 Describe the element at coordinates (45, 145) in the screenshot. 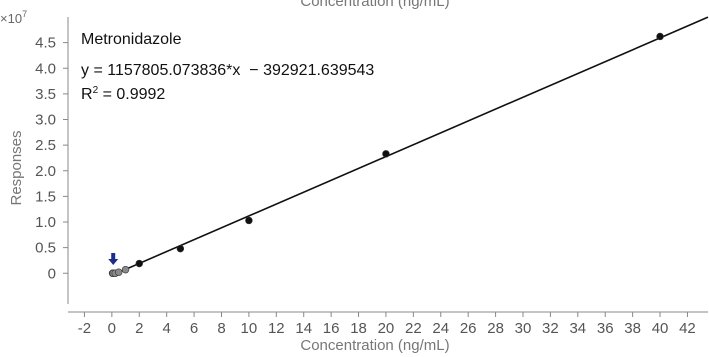

I see `y-tick-label: 2.5` at that location.